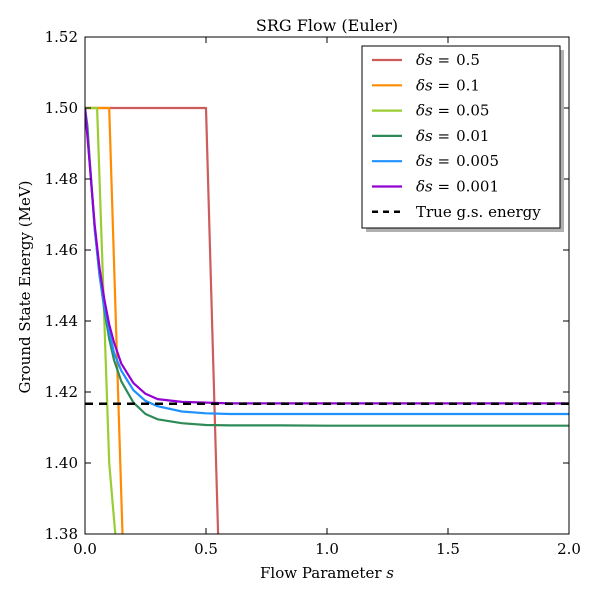 The width and height of the screenshot is (600, 600). Describe the element at coordinates (61, 321) in the screenshot. I see `y-tick-label: 1.44` at that location.